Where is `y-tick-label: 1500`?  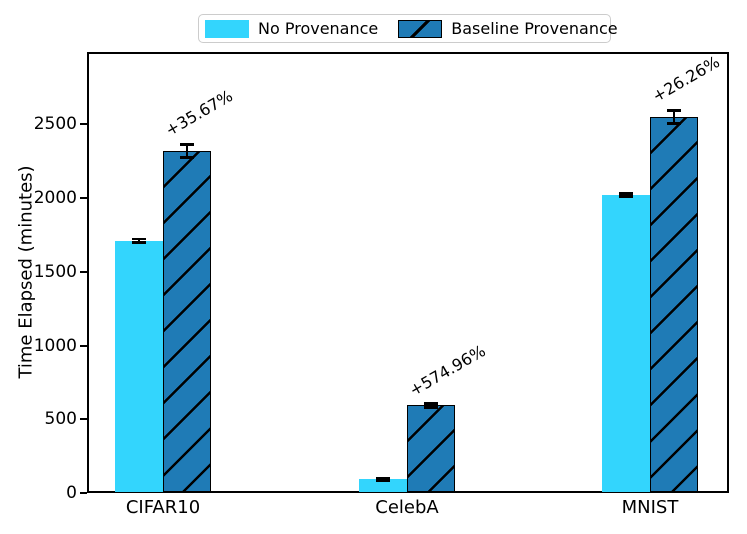
y-tick-label: 1500 is located at coordinates (55, 271).